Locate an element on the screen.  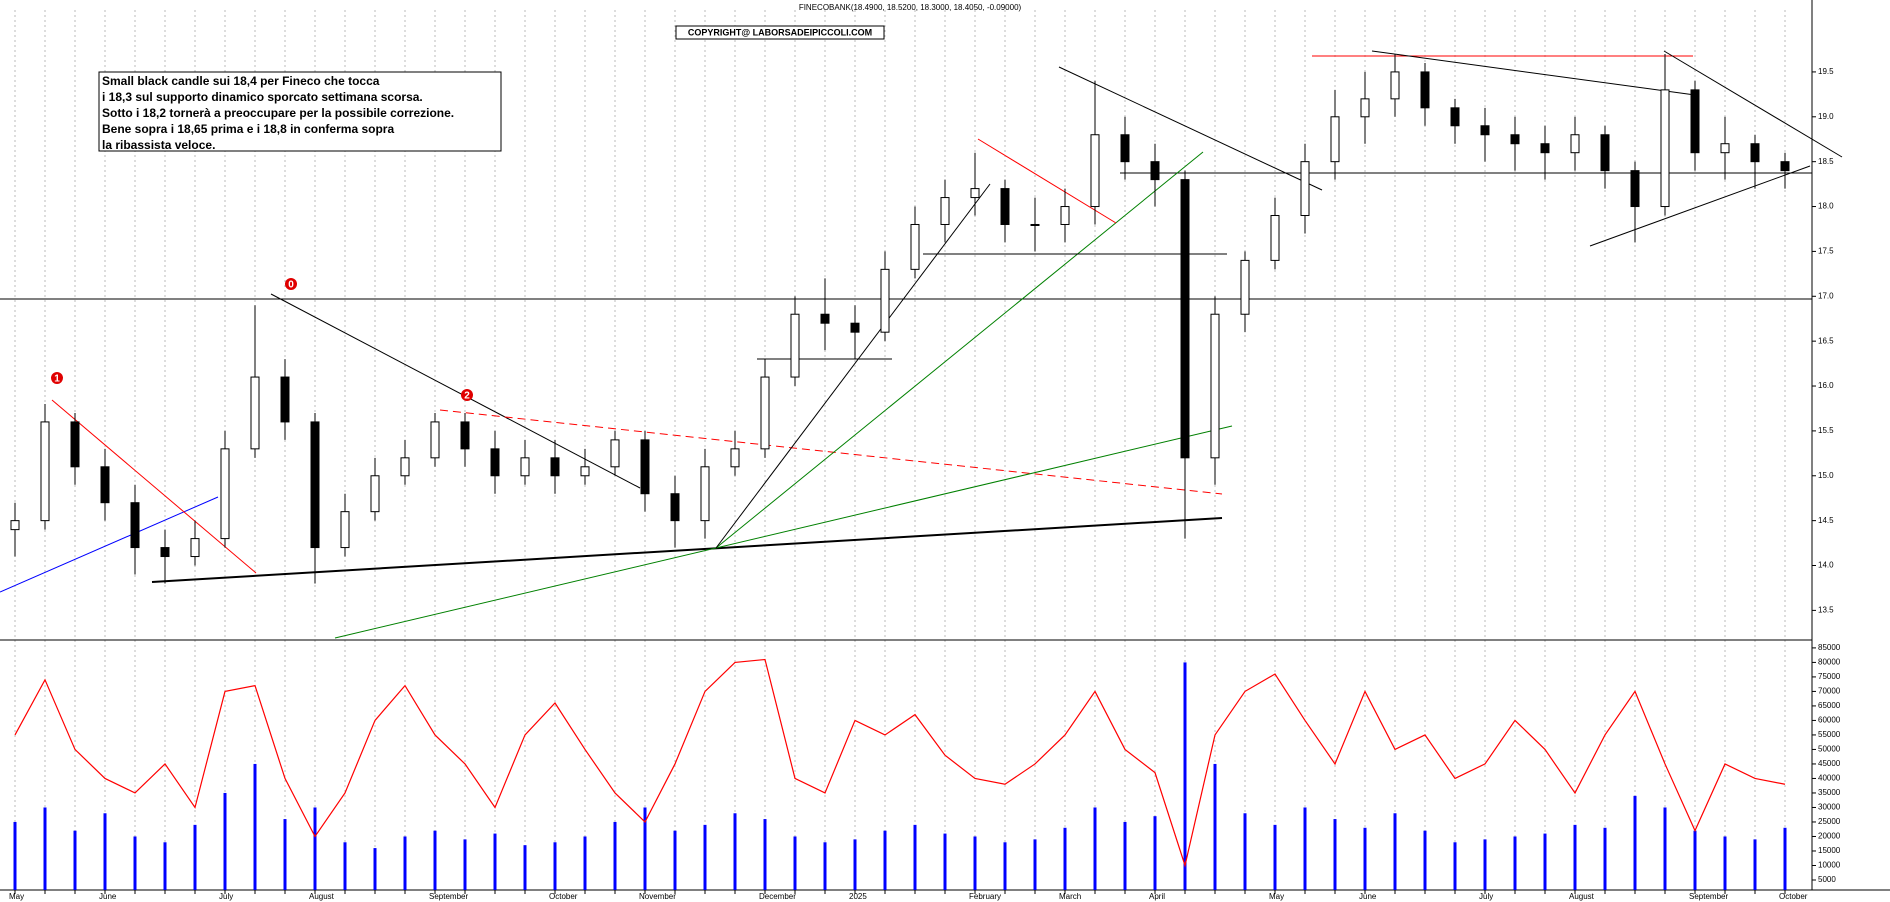
y-tick-label: 19.0 is located at coordinates (1826, 116).